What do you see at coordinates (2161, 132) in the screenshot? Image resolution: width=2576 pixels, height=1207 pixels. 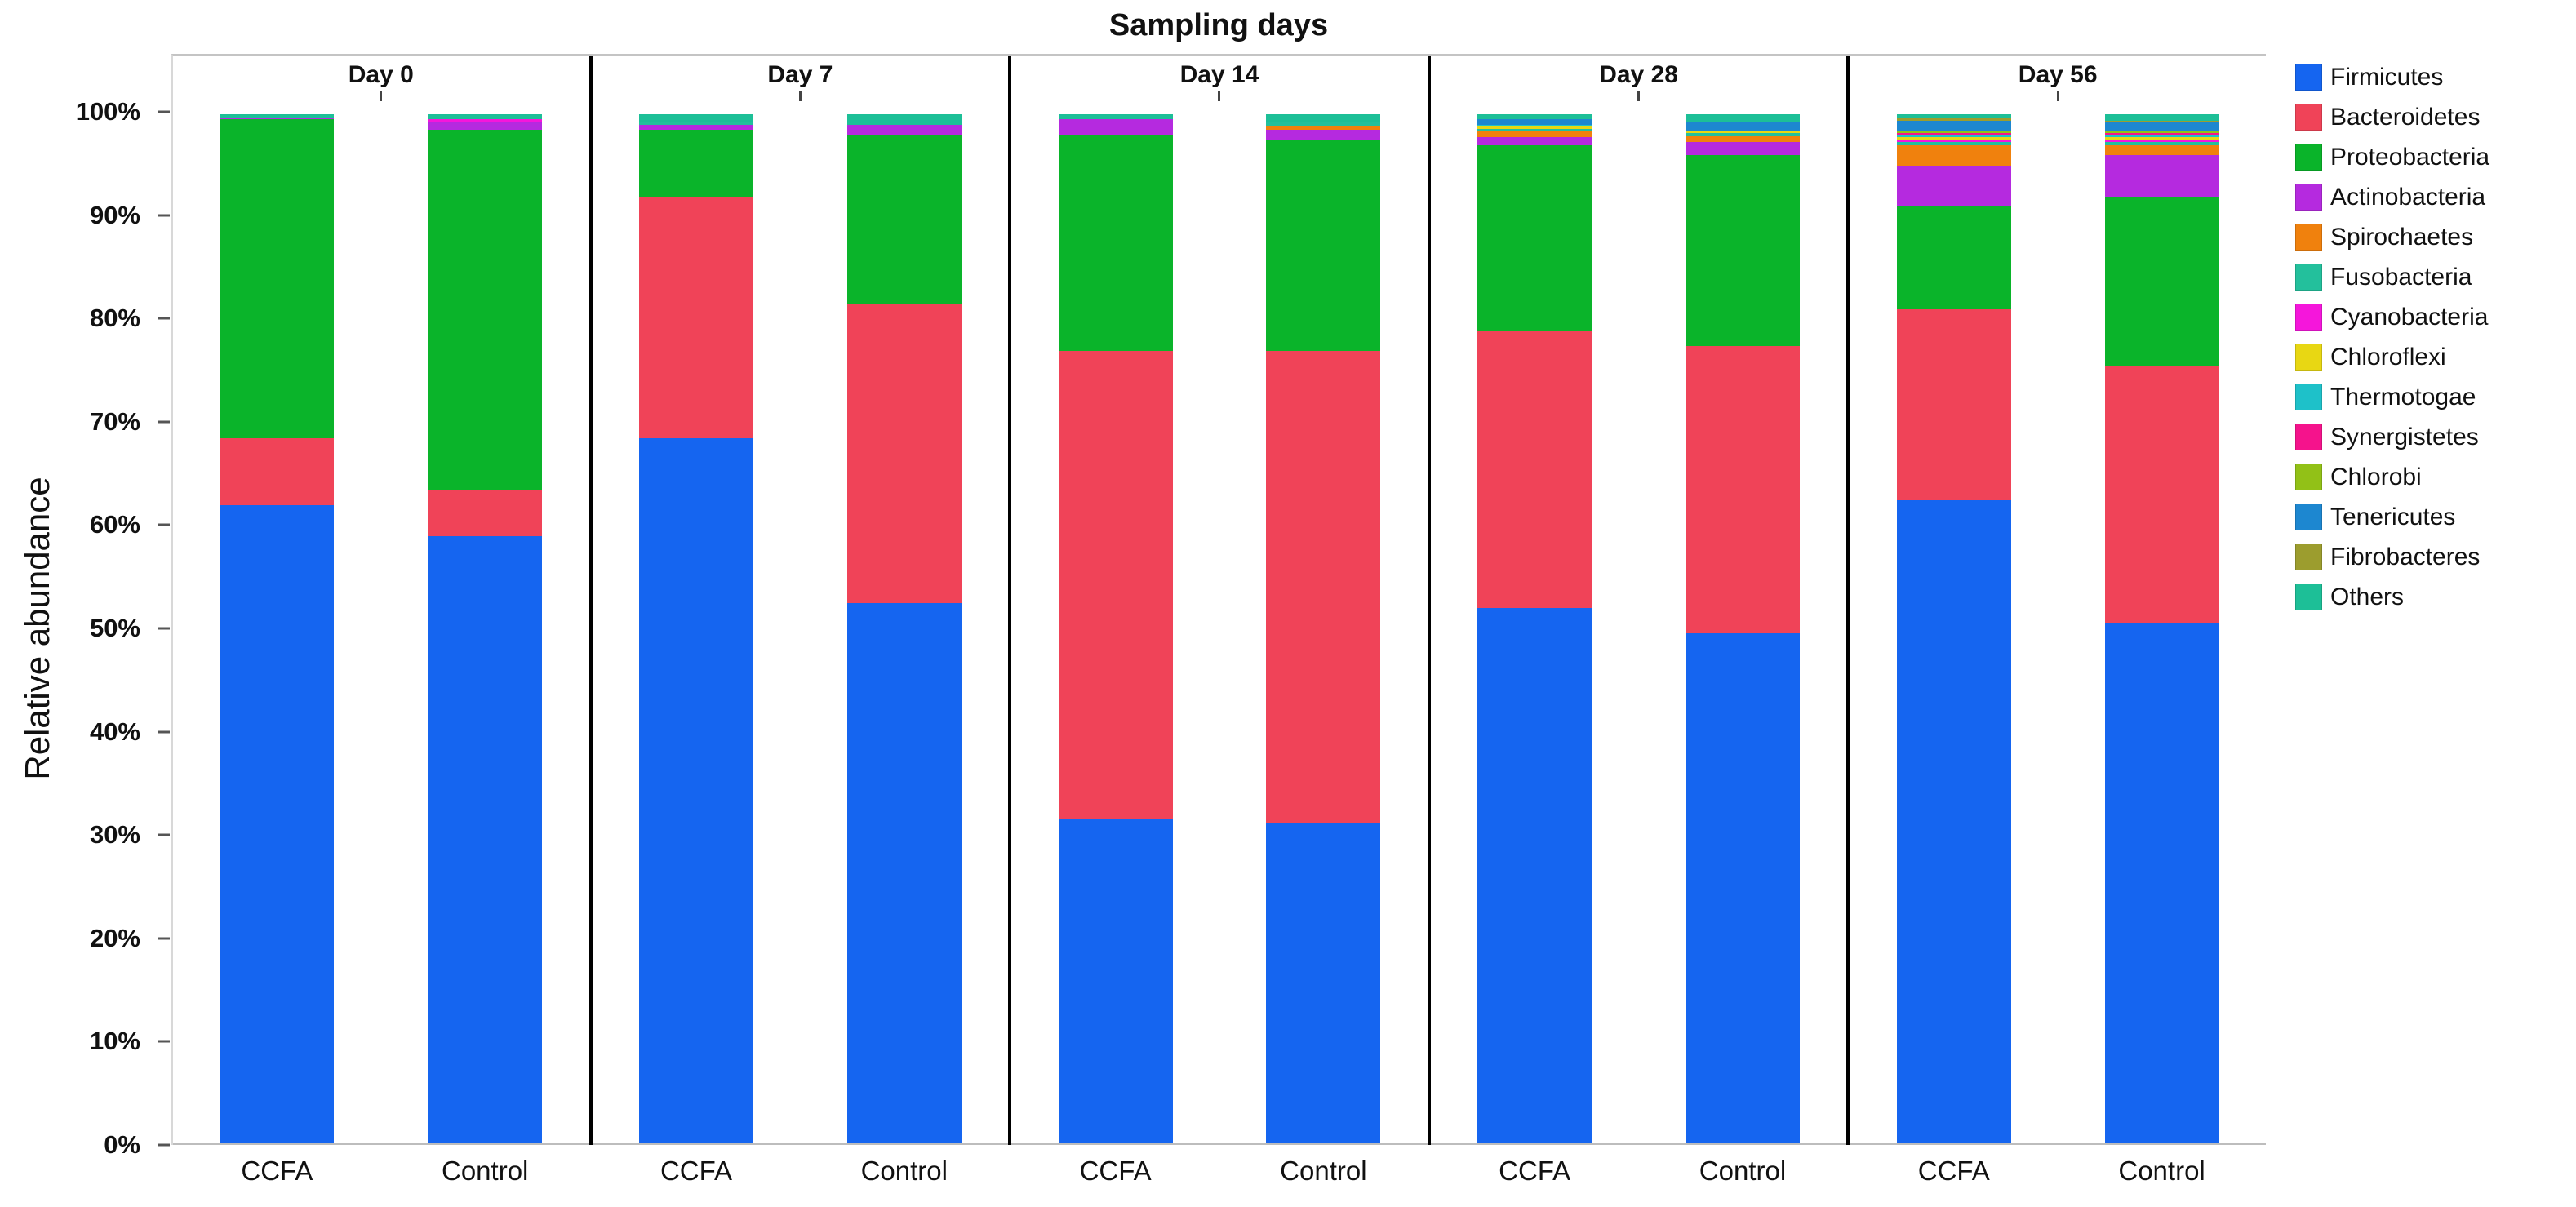 I see `segment-chlorobi` at bounding box center [2161, 132].